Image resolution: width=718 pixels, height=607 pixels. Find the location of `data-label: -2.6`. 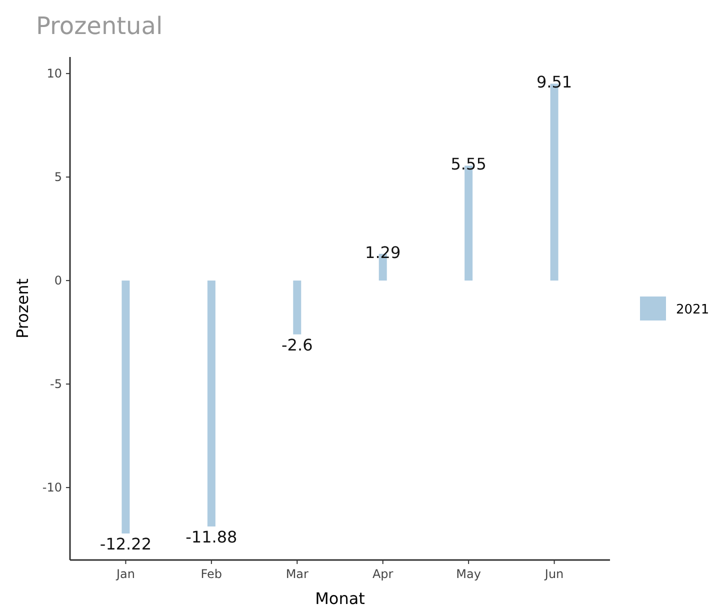

data-label: -2.6 is located at coordinates (297, 344).